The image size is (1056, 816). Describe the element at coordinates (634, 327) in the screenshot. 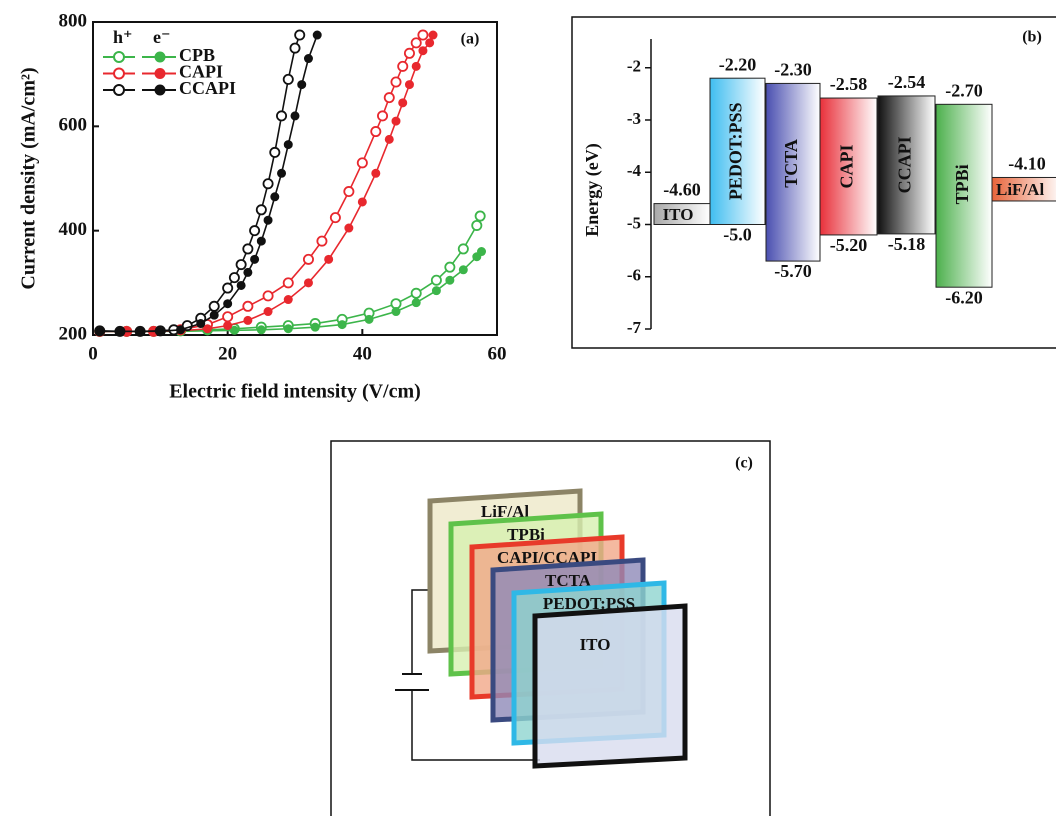

I see `y-tick-label: -7` at that location.